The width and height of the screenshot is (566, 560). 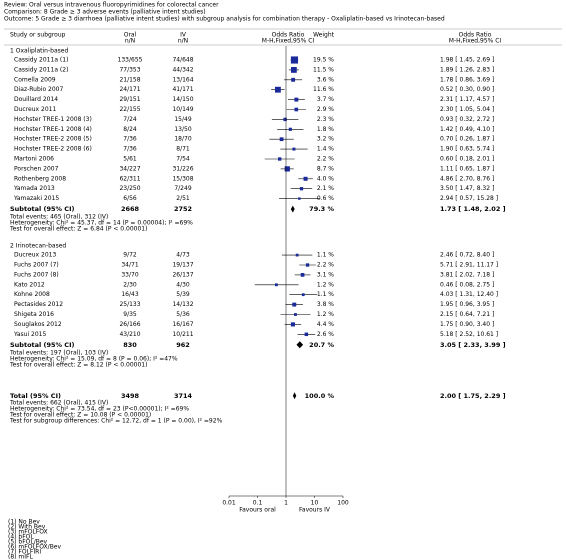 What do you see at coordinates (129, 178) in the screenshot?
I see `oral-events: 62/311` at bounding box center [129, 178].